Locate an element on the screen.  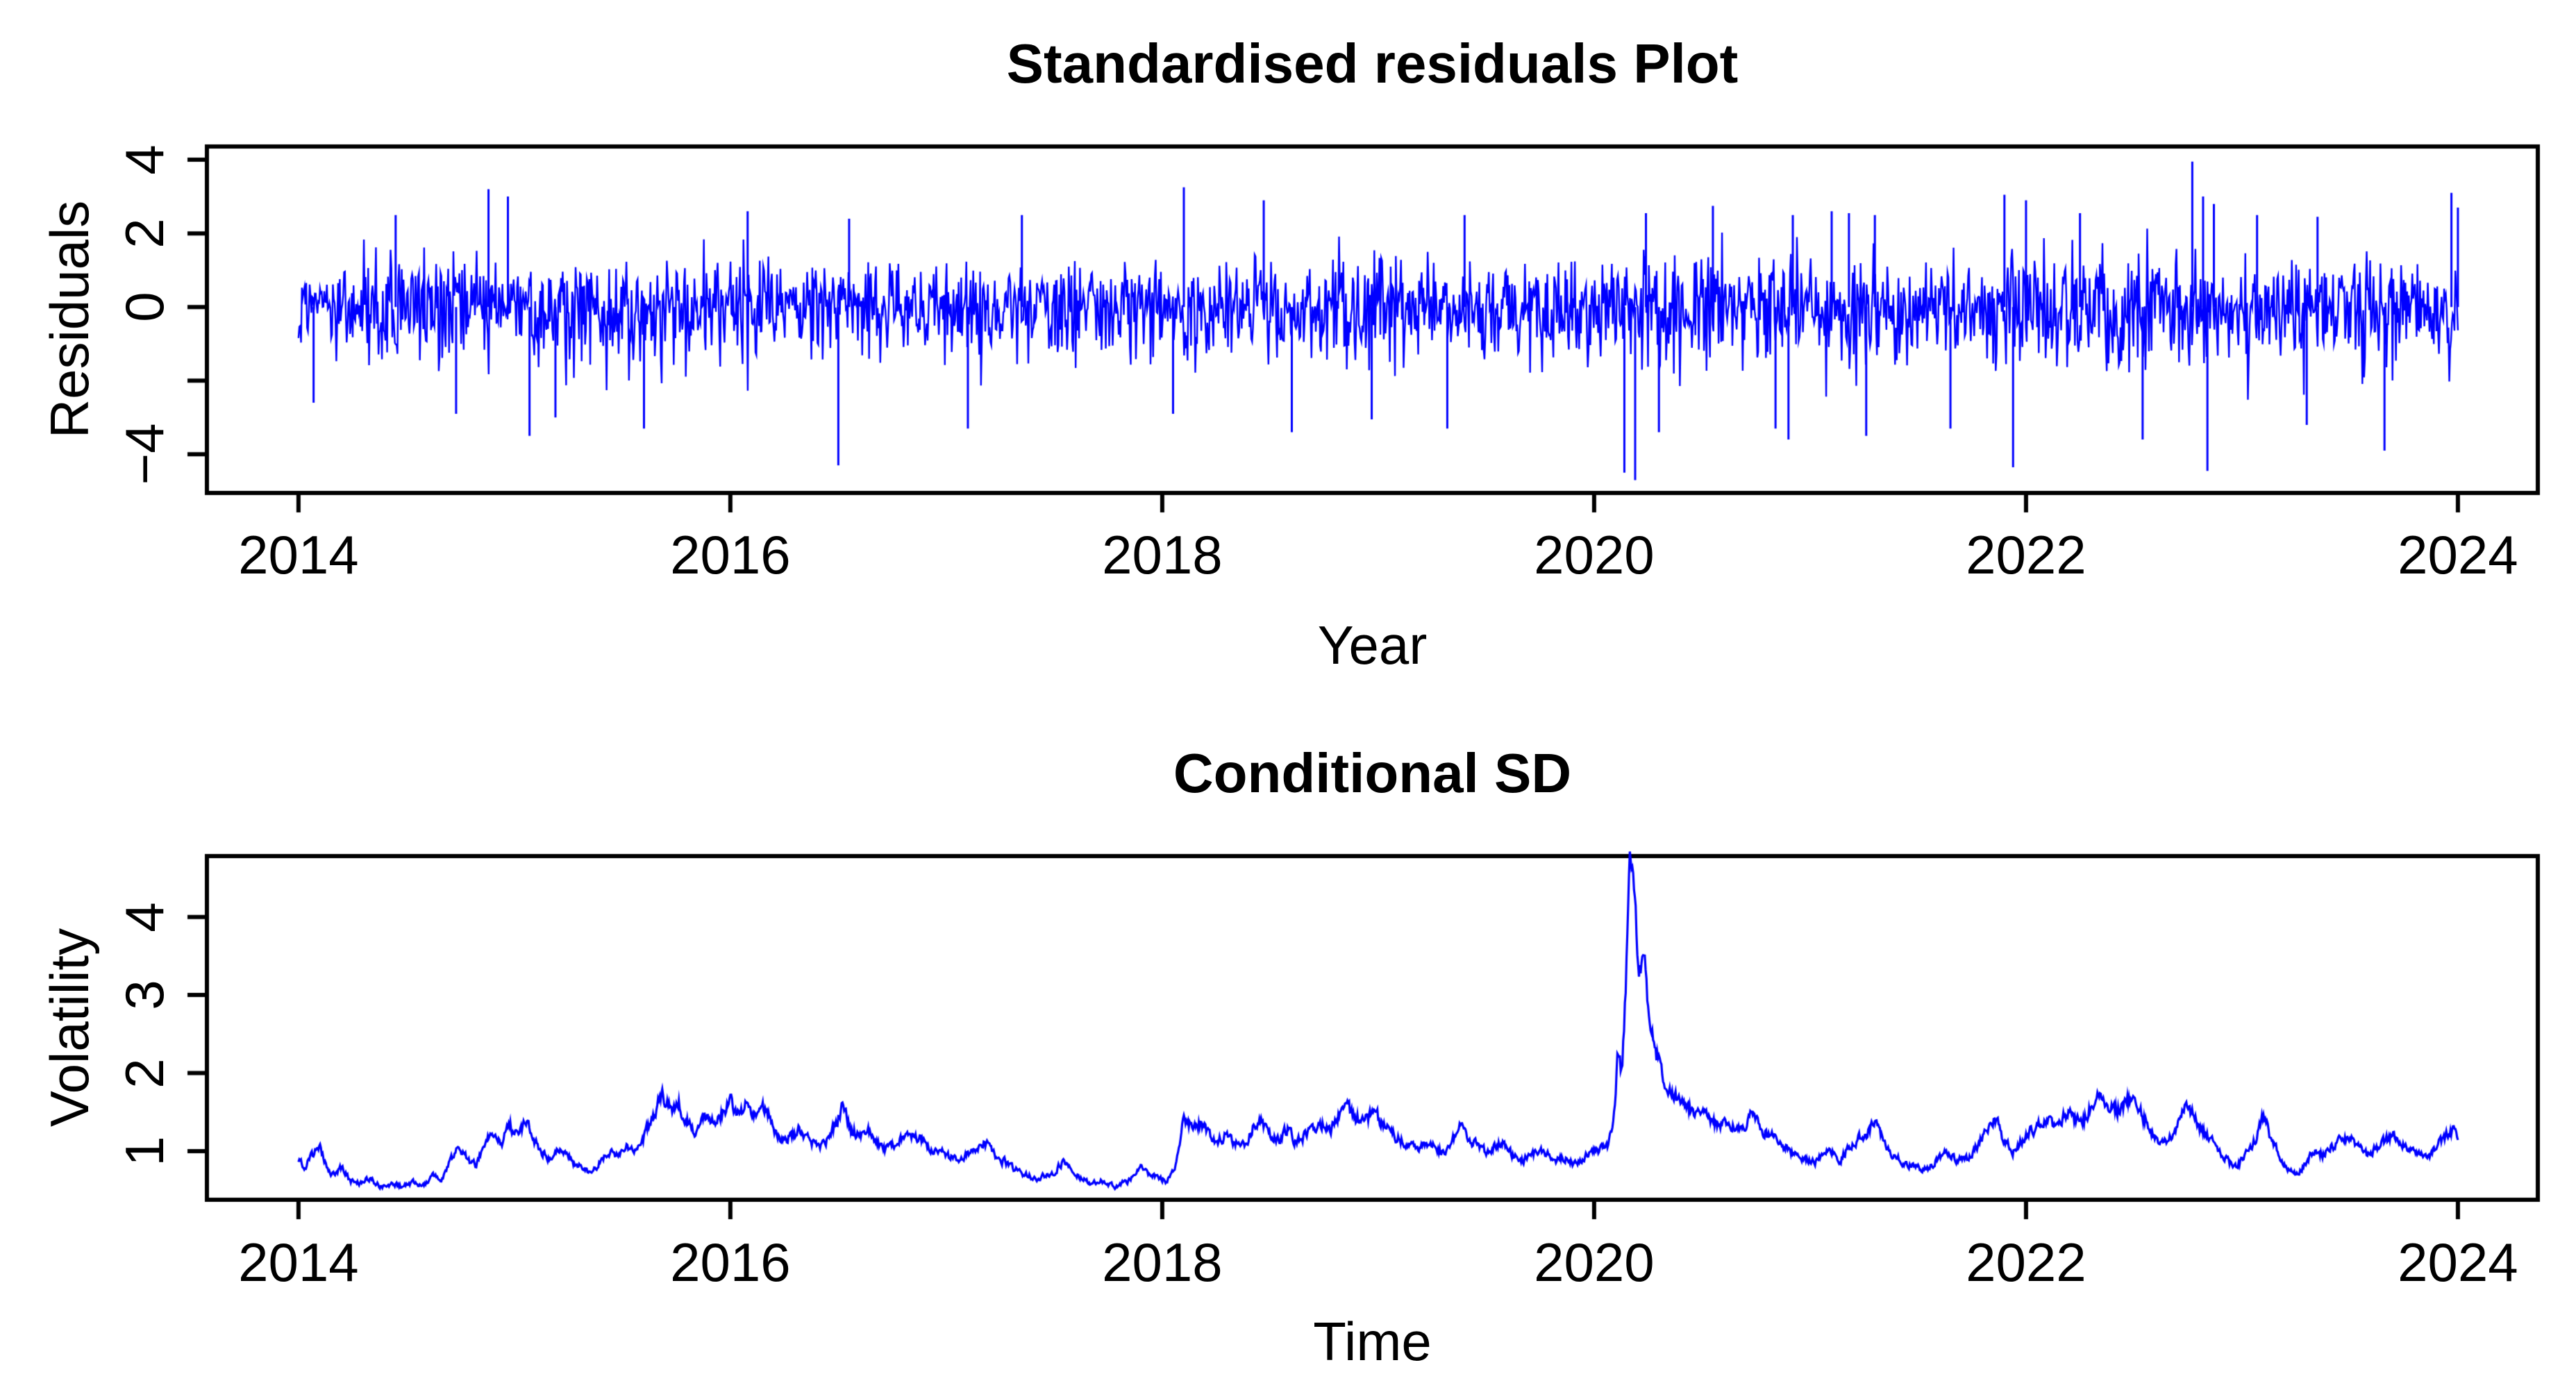
chart-title-conditional-sd: Conditional SD is located at coordinates (1372, 773).